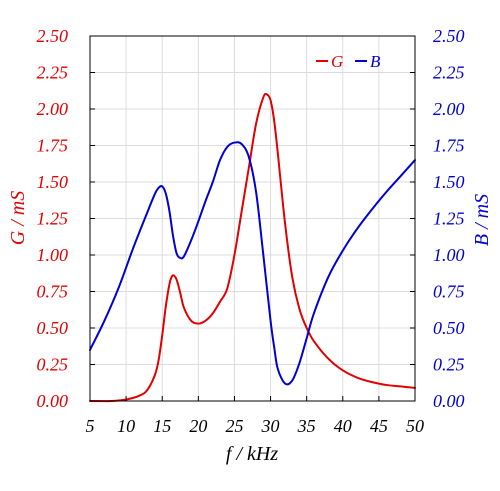 Image resolution: width=500 pixels, height=491 pixels. What do you see at coordinates (449, 36) in the screenshot?
I see `right-y-tick-label: 2.50` at bounding box center [449, 36].